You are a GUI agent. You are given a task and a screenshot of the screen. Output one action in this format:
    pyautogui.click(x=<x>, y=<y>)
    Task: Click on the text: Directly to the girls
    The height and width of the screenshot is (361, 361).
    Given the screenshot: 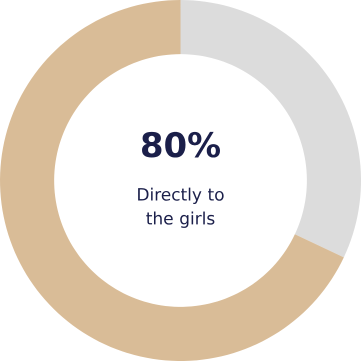 What is the action you would take?
    pyautogui.click(x=181, y=208)
    